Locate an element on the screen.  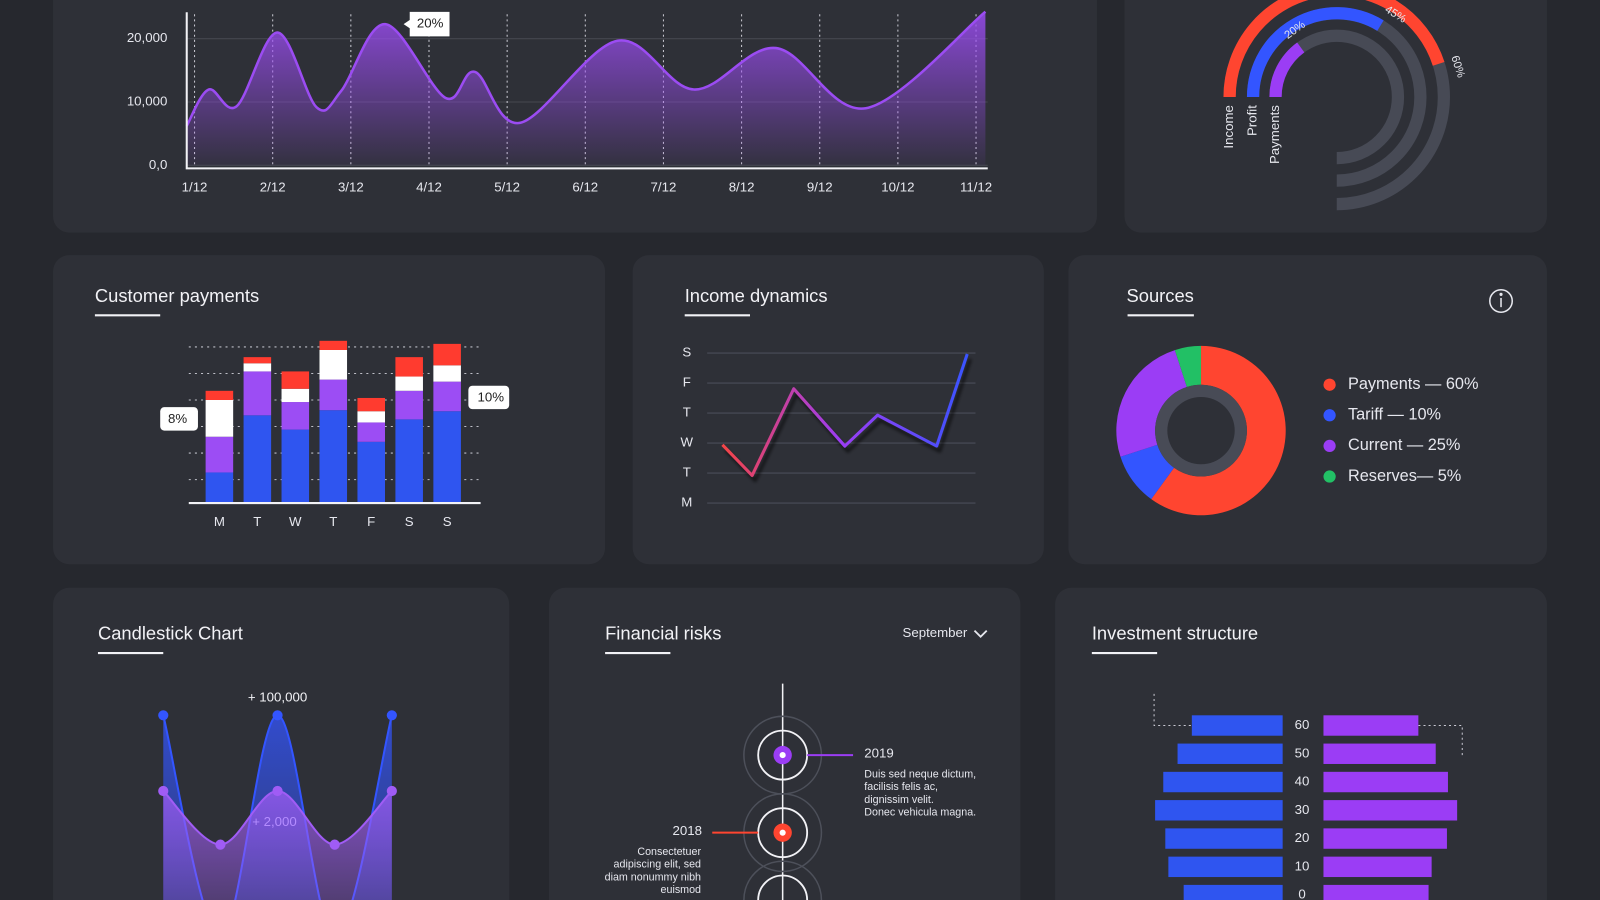
x-tick-label: 11/12 is located at coordinates (976, 186).